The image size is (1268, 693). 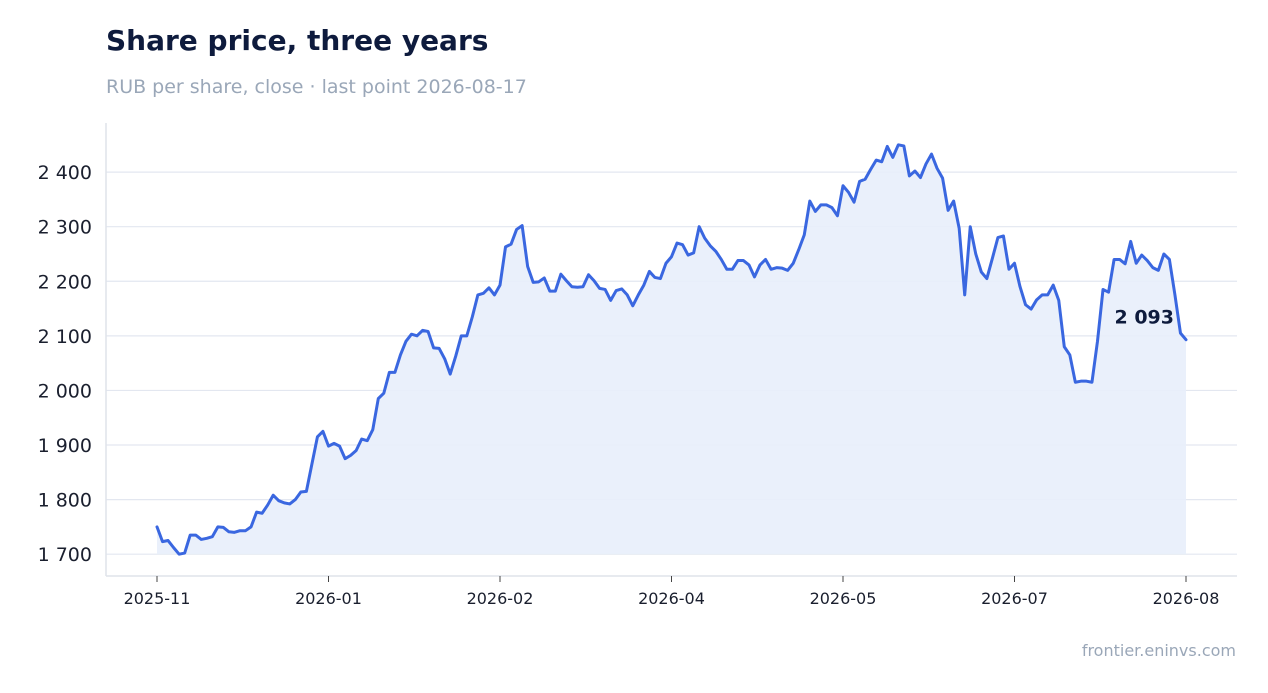 What do you see at coordinates (65, 228) in the screenshot?
I see `y-tick-label: 2 300` at bounding box center [65, 228].